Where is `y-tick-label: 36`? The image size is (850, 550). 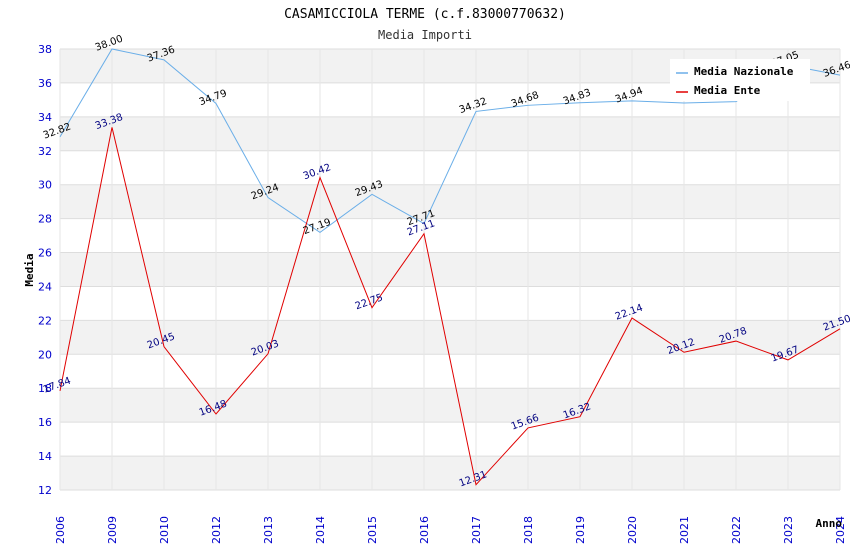 y-tick-label: 36 is located at coordinates (45, 83).